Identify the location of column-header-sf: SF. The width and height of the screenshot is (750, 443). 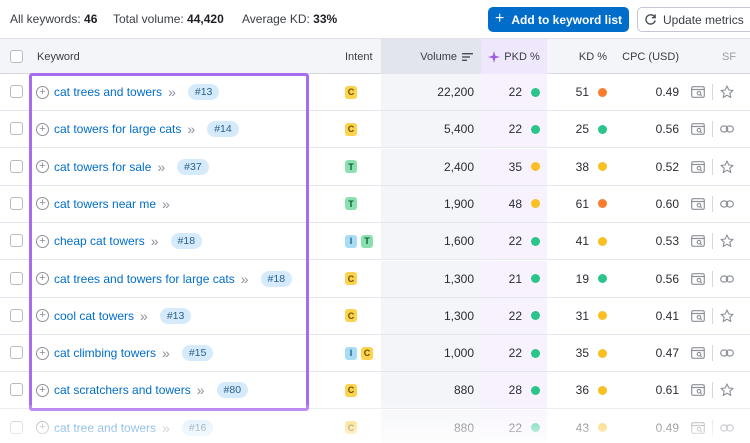
(729, 56).